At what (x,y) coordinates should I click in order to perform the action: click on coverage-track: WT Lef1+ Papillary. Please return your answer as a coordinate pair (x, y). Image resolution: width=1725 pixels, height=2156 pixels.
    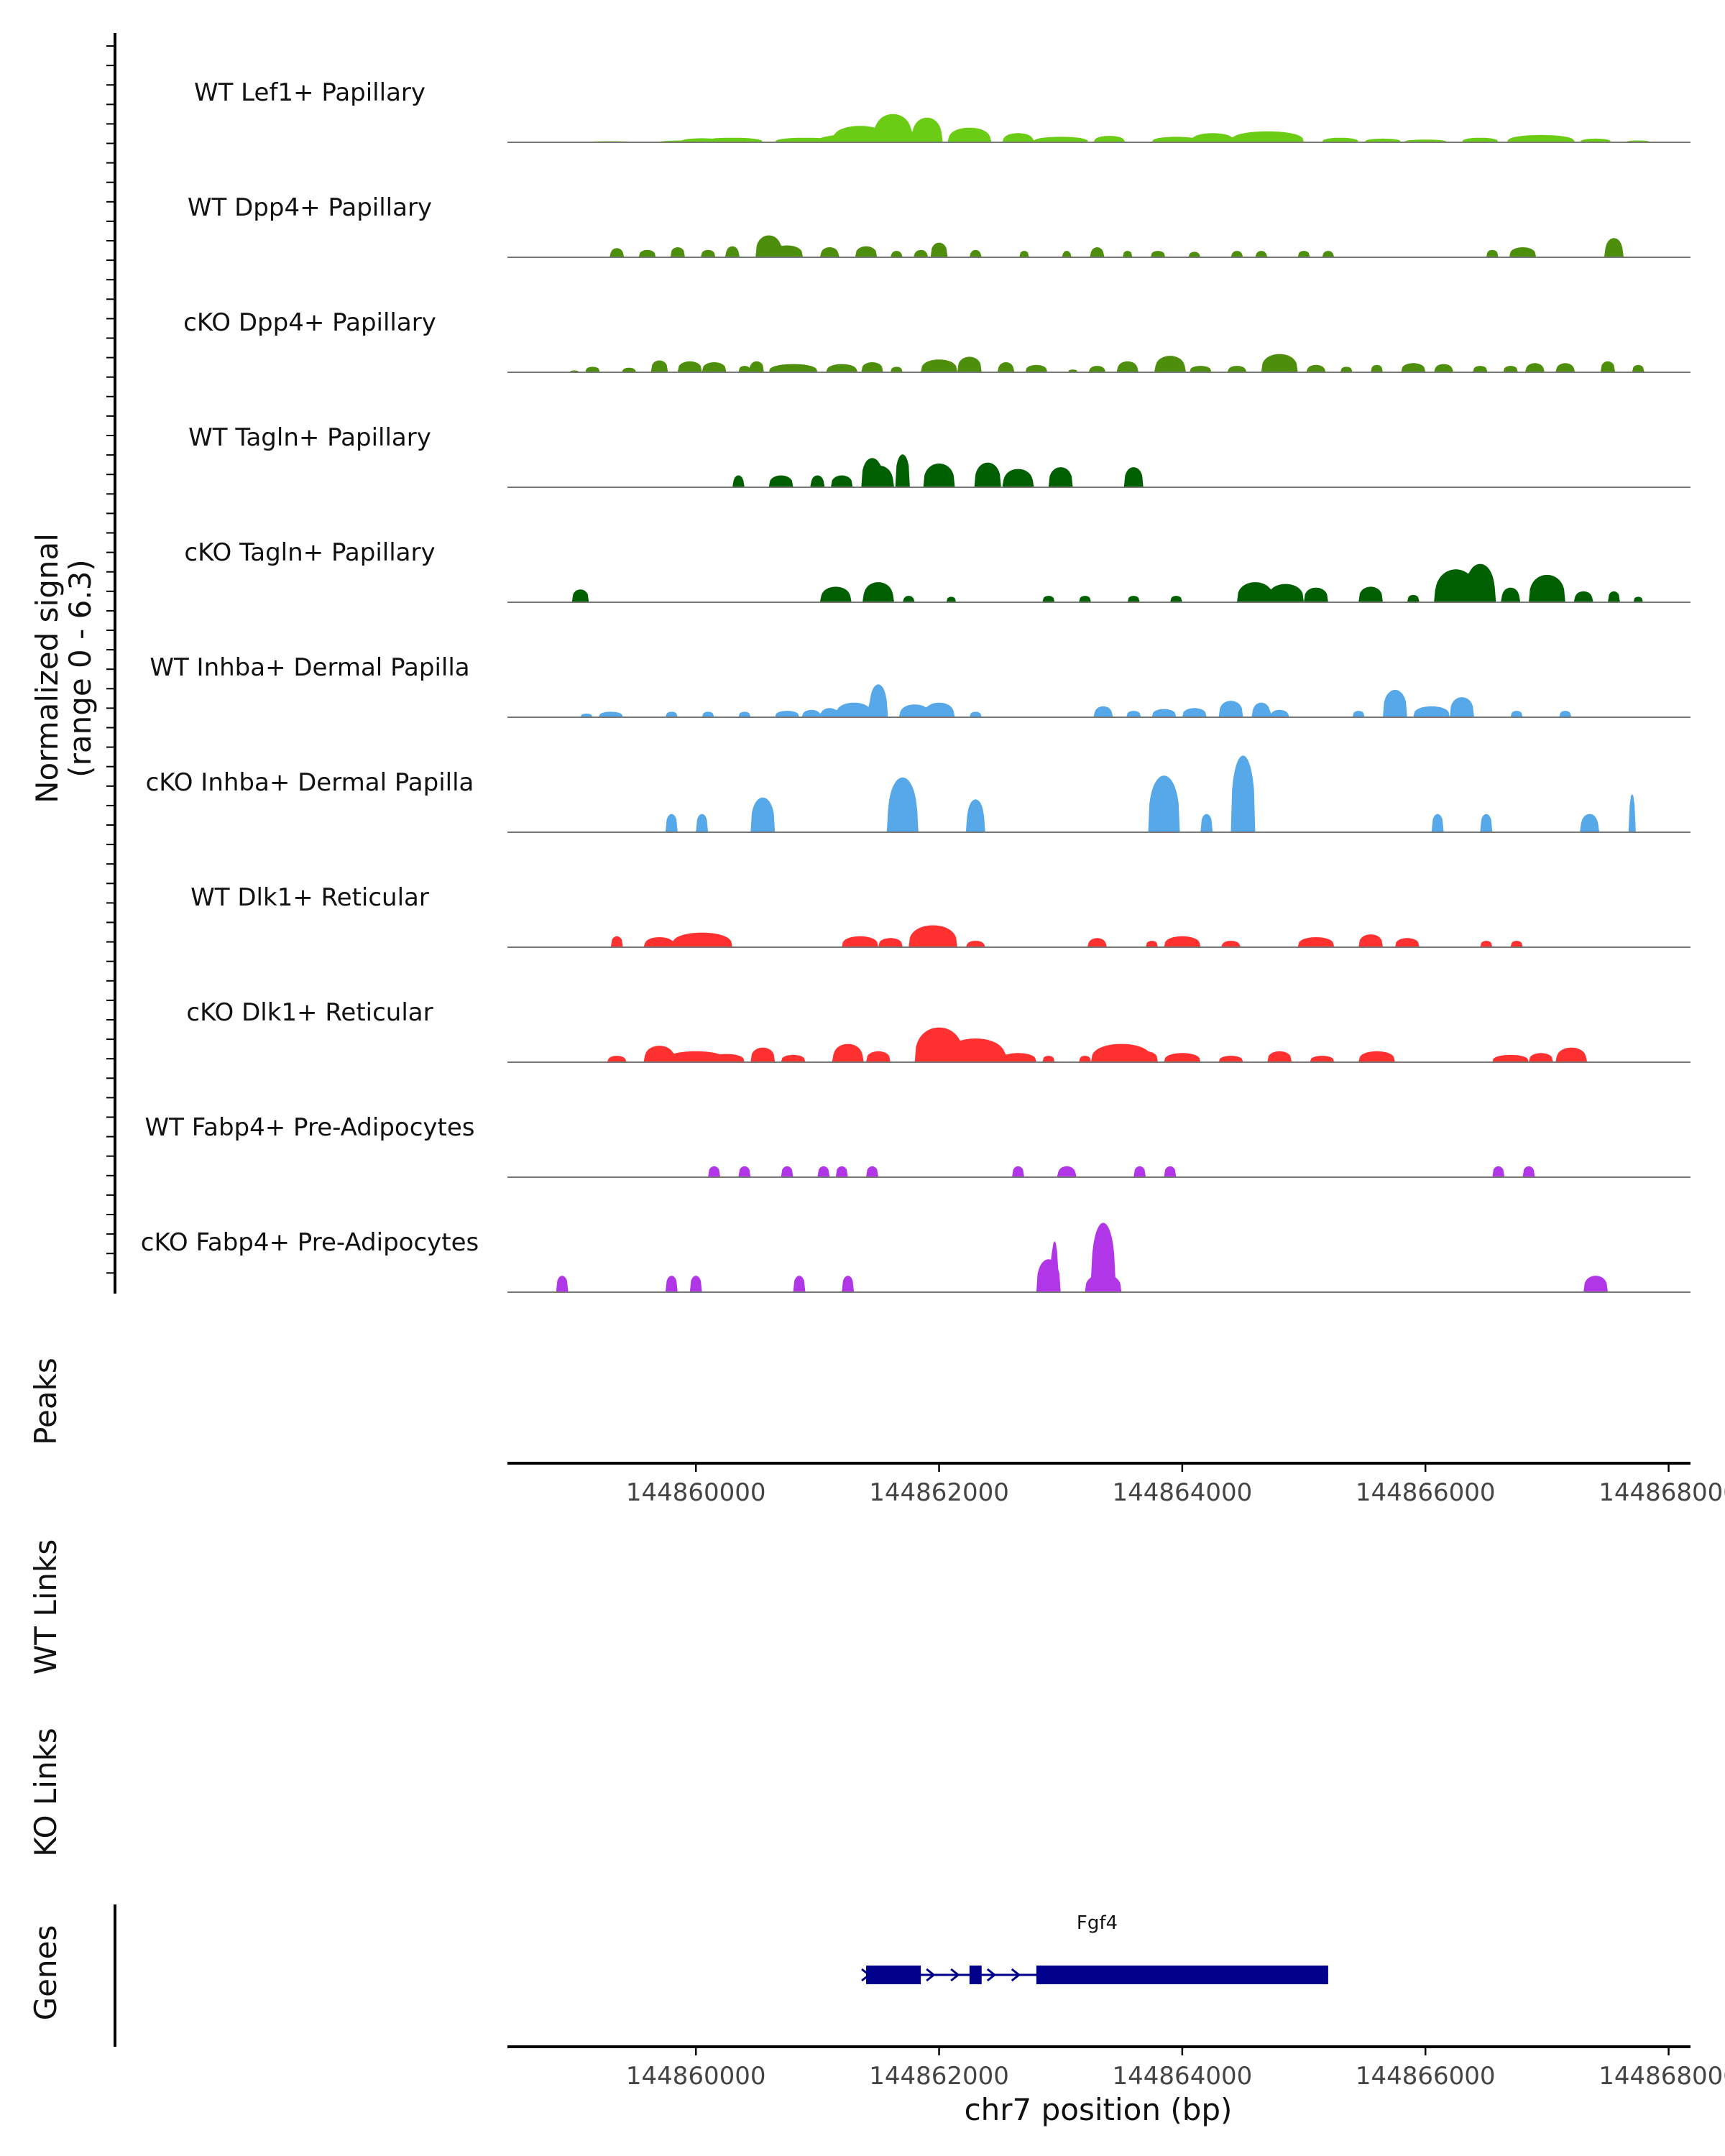
    Looking at the image, I should click on (942, 111).